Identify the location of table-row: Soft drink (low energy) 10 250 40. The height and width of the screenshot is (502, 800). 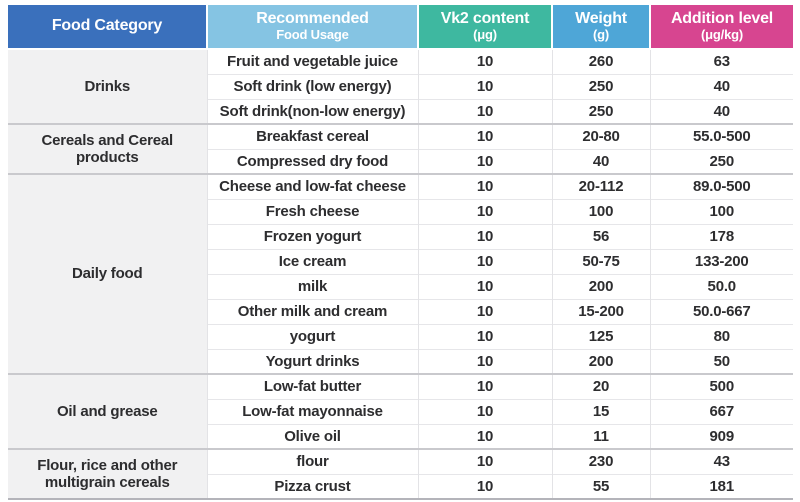
(400, 86).